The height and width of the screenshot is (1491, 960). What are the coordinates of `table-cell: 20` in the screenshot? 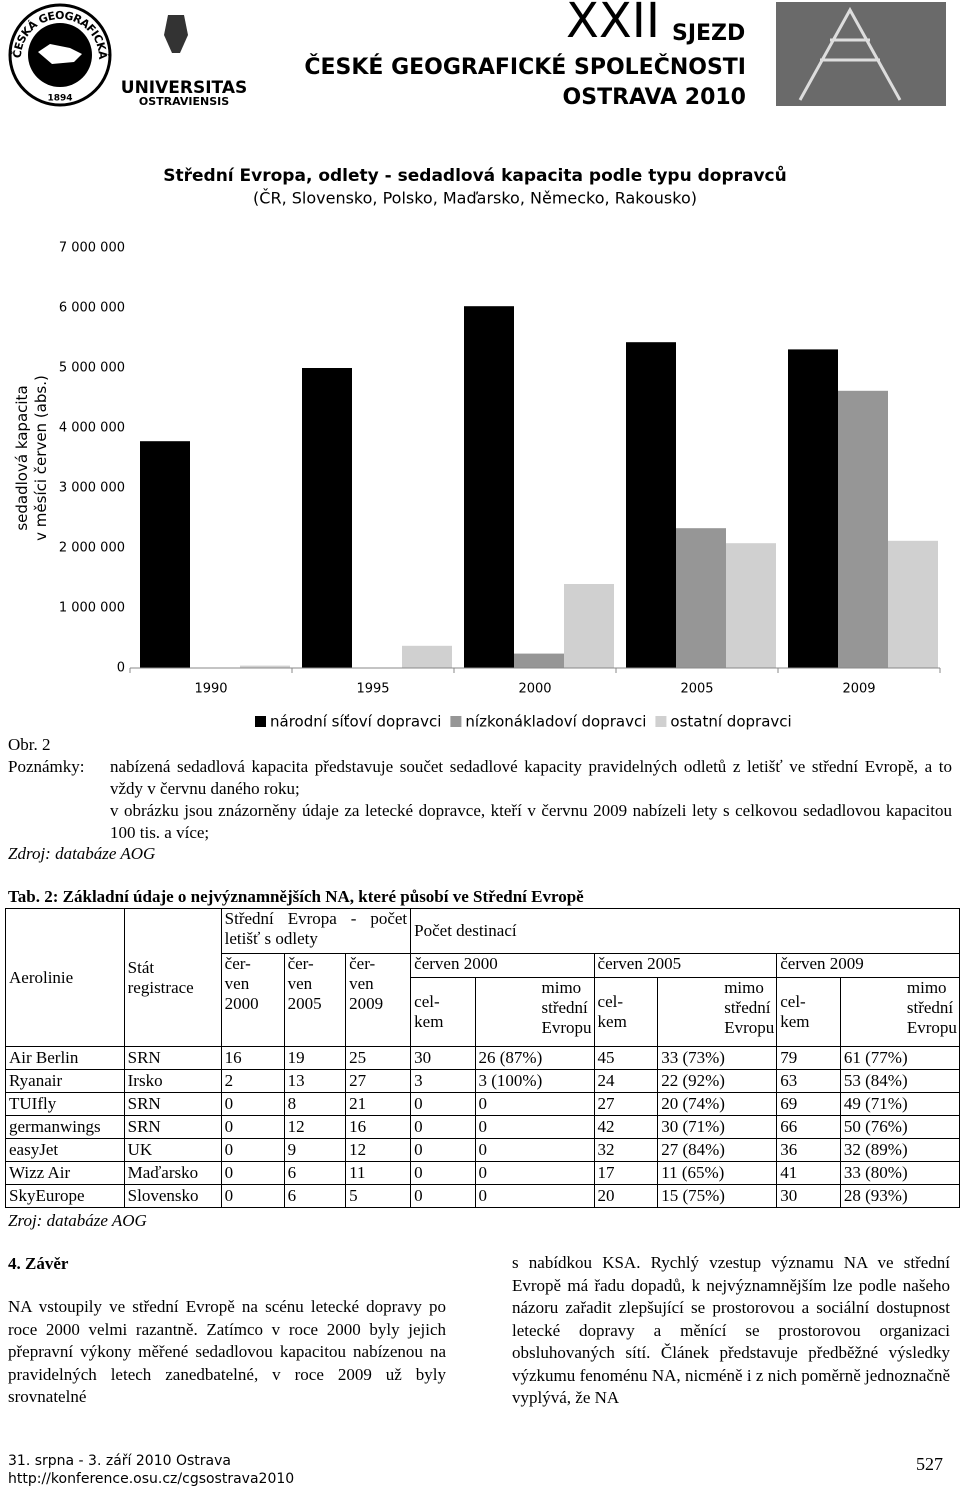 It's located at (626, 1196).